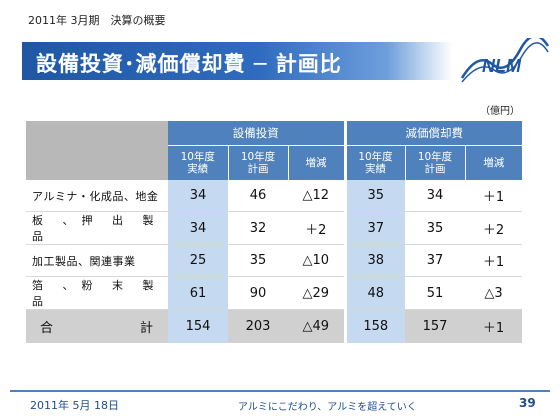  Describe the element at coordinates (316, 293) in the screenshot. I see `table-cell: △29` at that location.